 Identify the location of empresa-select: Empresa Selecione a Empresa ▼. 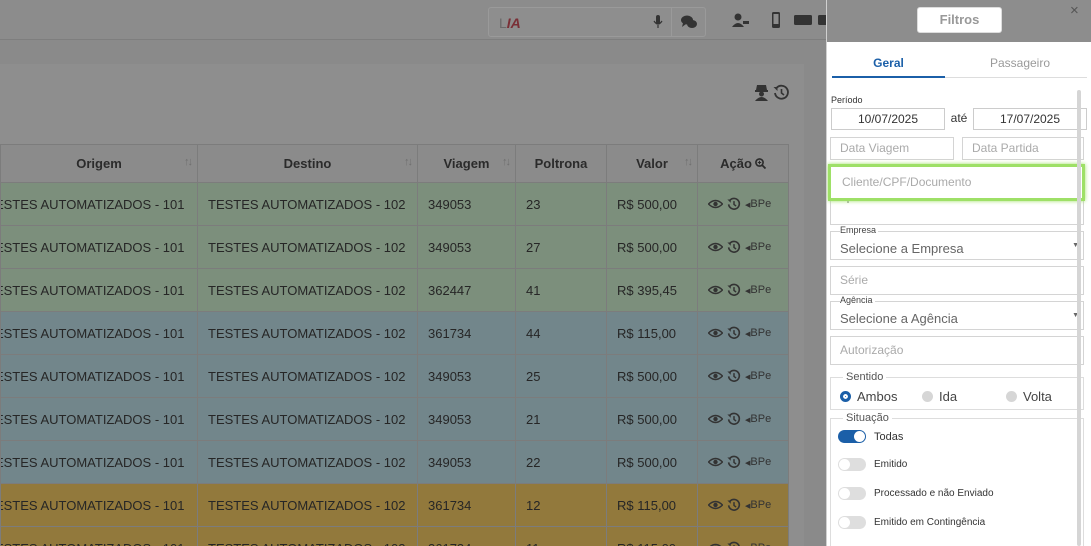
(957, 242).